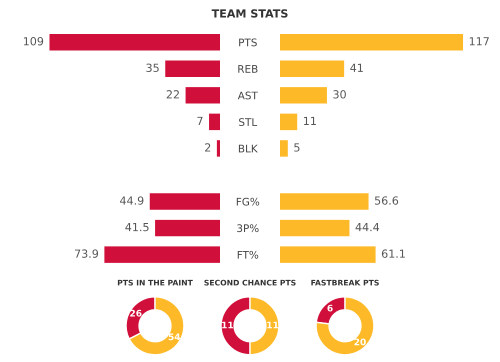  I want to click on data-label: 20, so click(360, 342).